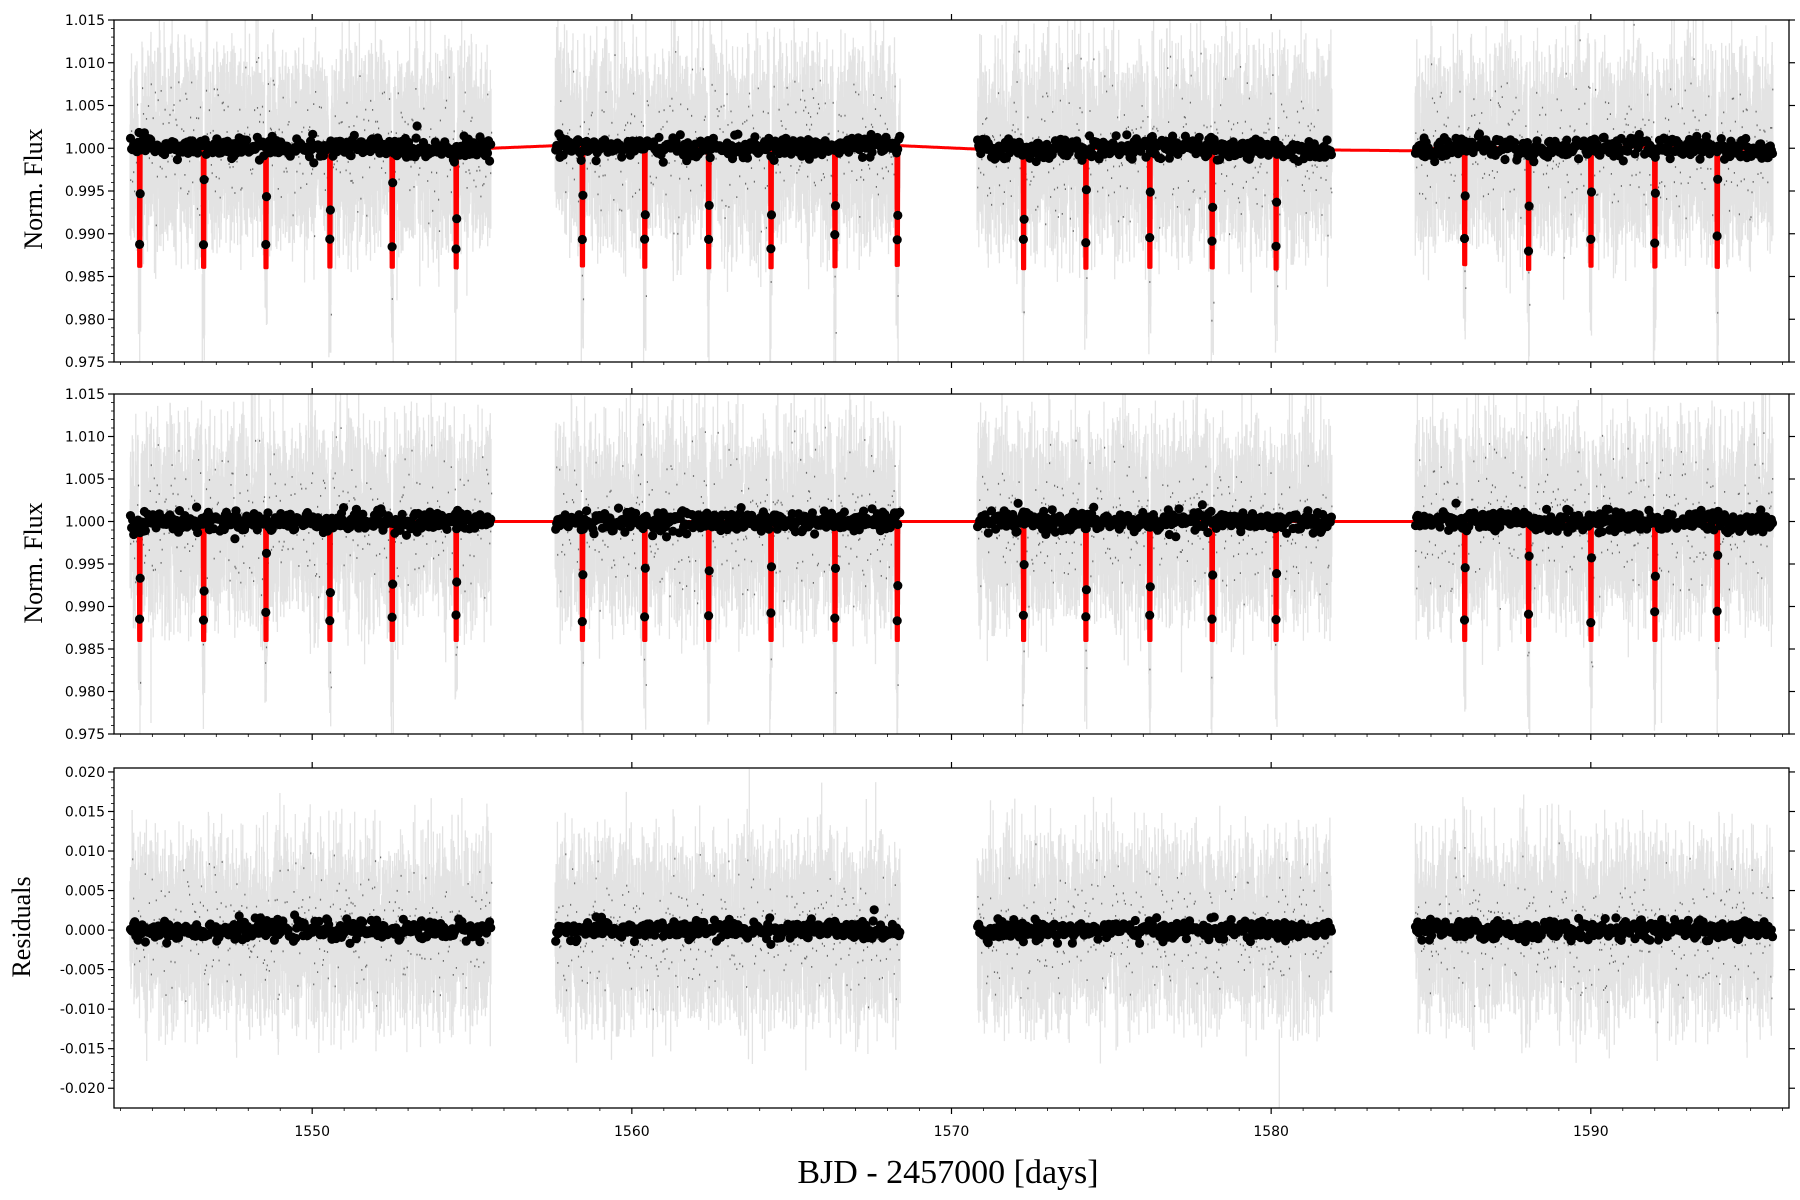 The width and height of the screenshot is (1800, 1200). What do you see at coordinates (85, 892) in the screenshot?
I see `y-tick-label: 0.005` at bounding box center [85, 892].